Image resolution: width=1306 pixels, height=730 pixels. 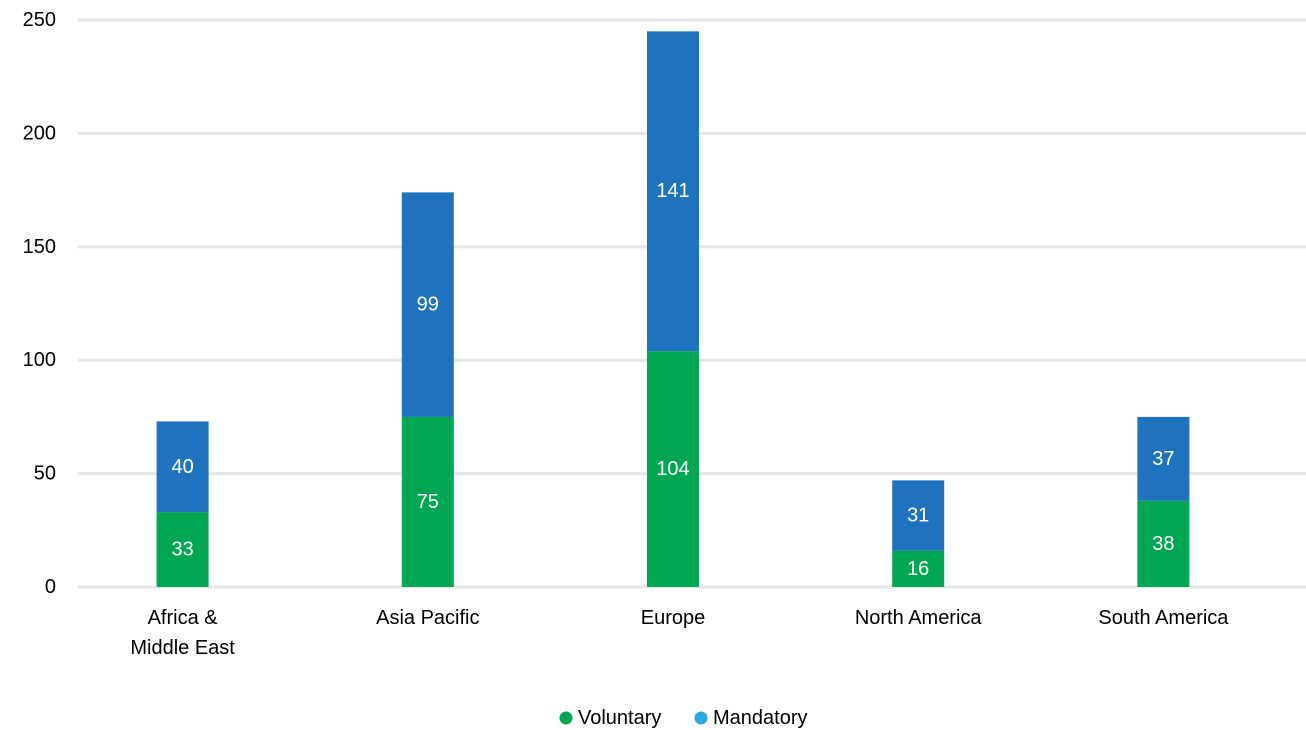 I want to click on x-category-label: North America, so click(x=919, y=618).